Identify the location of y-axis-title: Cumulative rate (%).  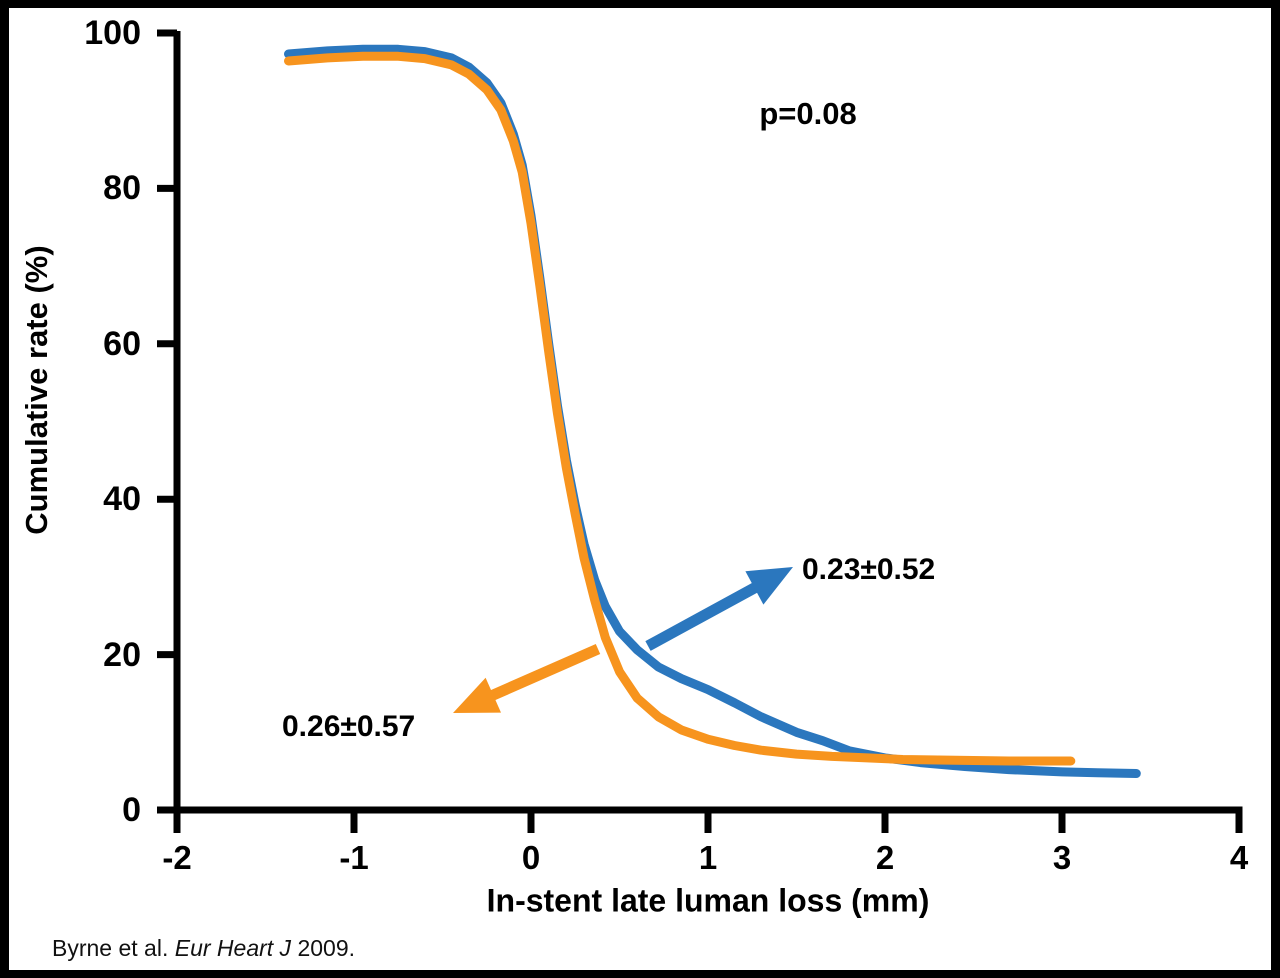
(36, 390).